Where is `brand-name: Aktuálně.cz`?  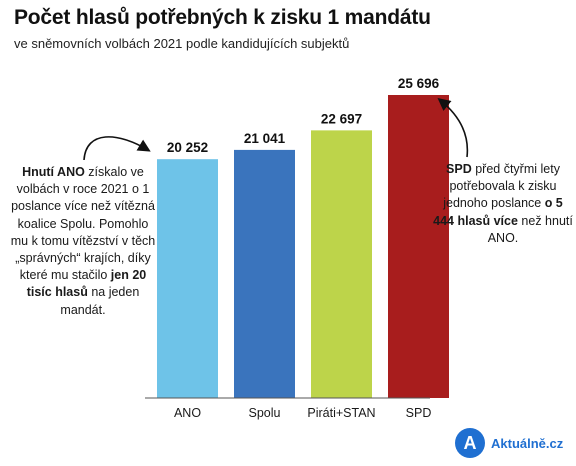
brand-name: Aktuálně.cz is located at coordinates (527, 443).